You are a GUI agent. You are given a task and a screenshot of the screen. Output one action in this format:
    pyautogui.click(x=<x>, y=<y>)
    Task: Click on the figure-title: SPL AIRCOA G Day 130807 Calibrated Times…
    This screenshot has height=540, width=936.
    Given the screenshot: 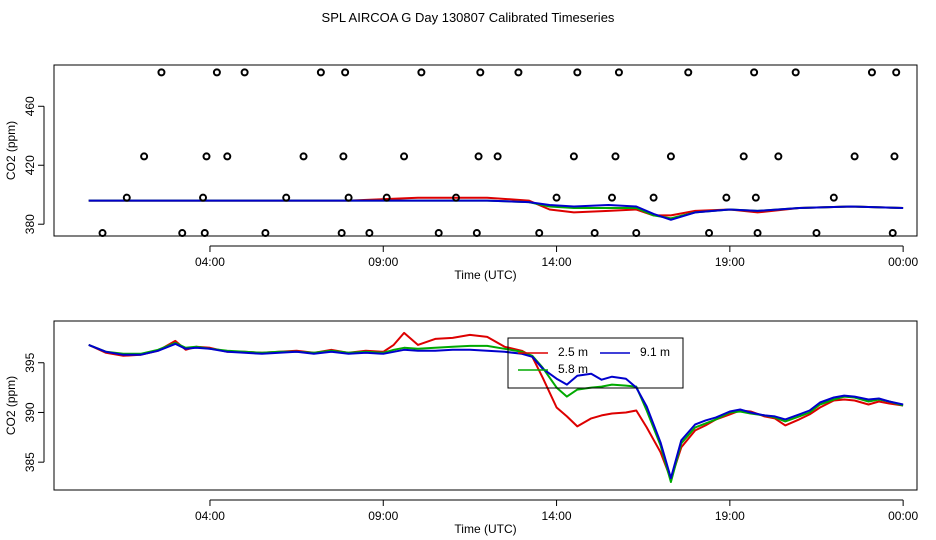 What is the action you would take?
    pyautogui.click(x=468, y=17)
    